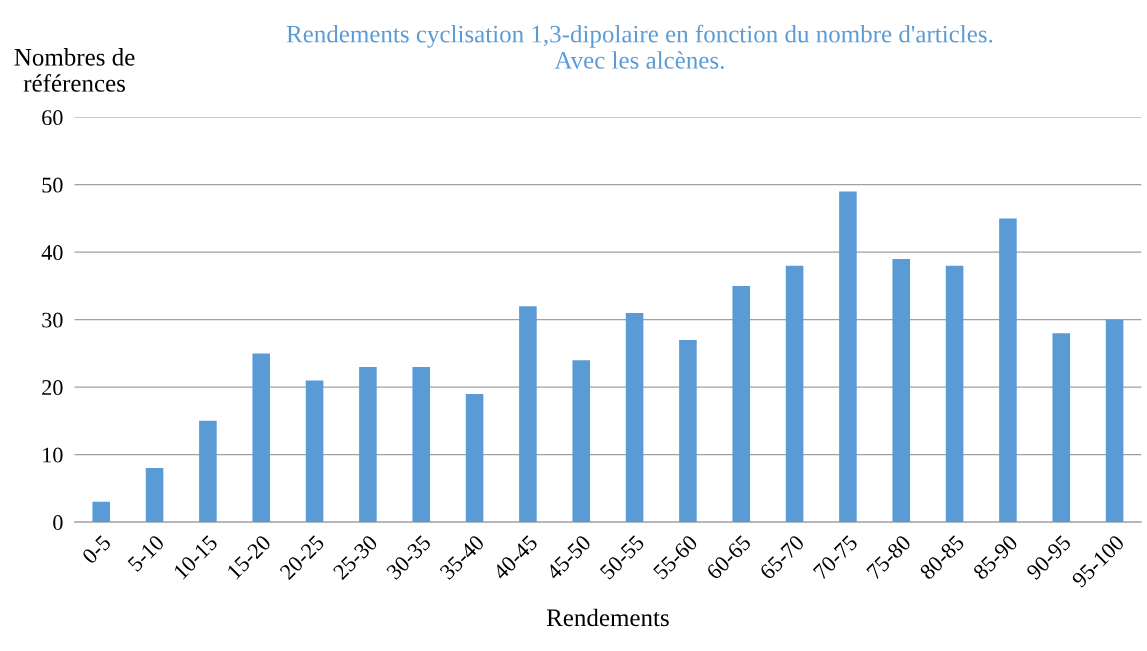  Describe the element at coordinates (607, 617) in the screenshot. I see `x-axis-title: Rendements` at that location.